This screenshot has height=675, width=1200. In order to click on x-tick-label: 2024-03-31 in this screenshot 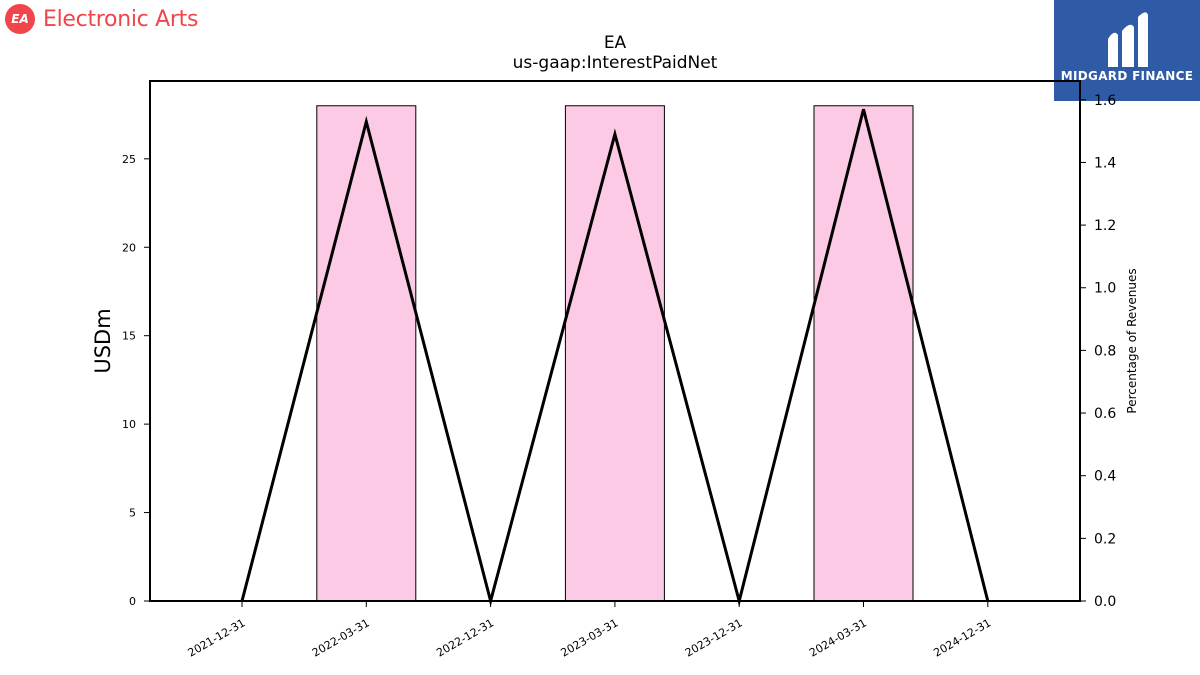, I will do `click(838, 637)`.